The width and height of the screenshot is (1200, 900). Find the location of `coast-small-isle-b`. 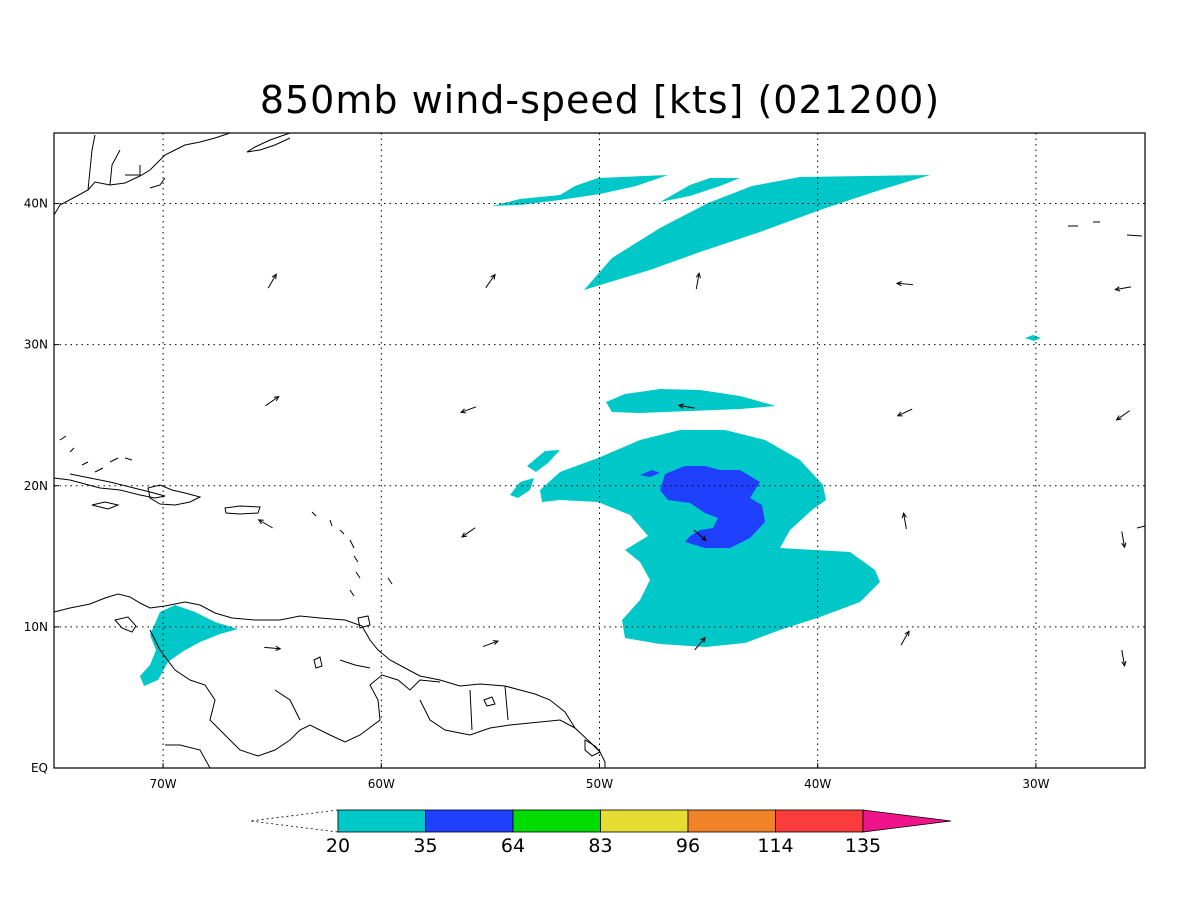

coast-small-isle-b is located at coordinates (318, 662).